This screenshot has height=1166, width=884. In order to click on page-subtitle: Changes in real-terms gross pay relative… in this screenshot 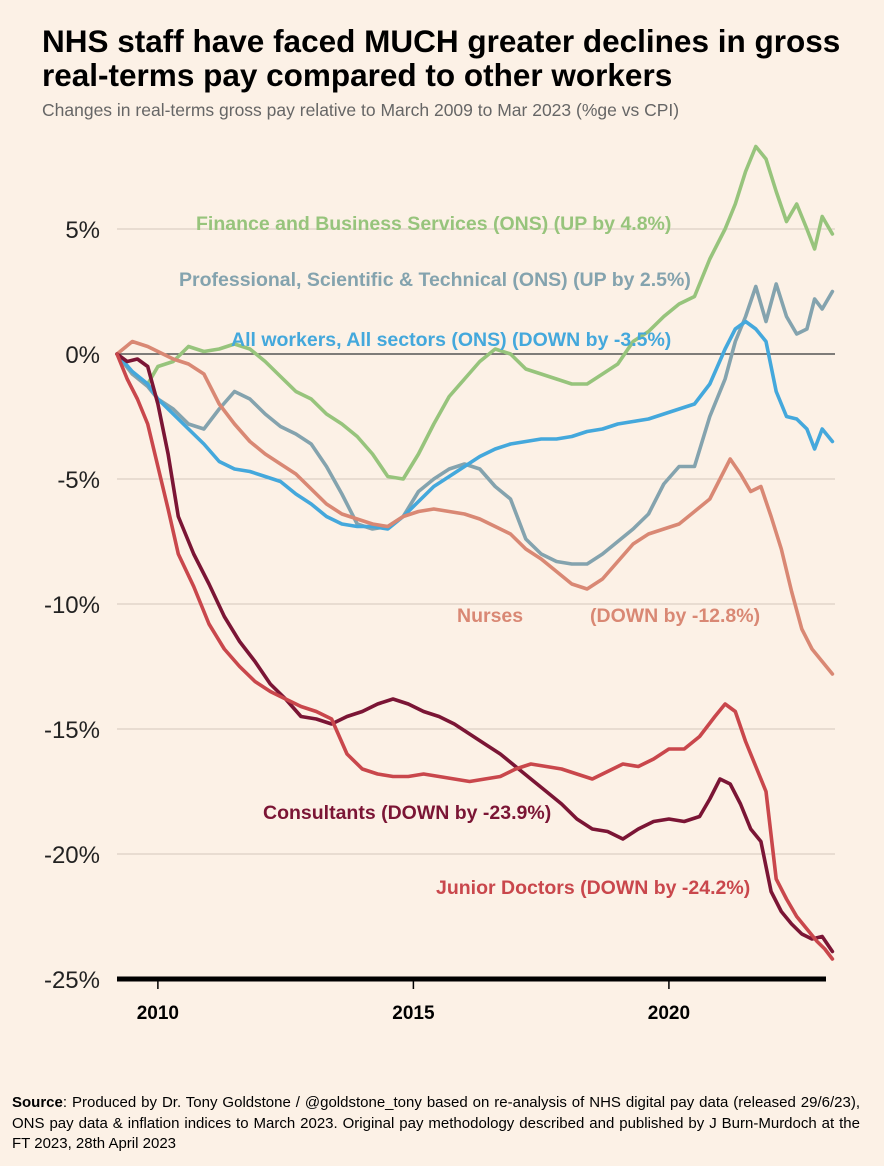, I will do `click(361, 110)`.